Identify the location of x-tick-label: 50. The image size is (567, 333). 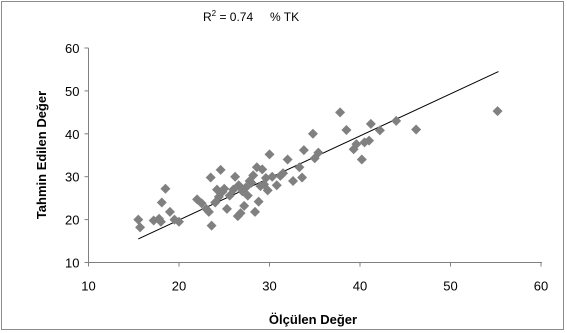
(450, 286).